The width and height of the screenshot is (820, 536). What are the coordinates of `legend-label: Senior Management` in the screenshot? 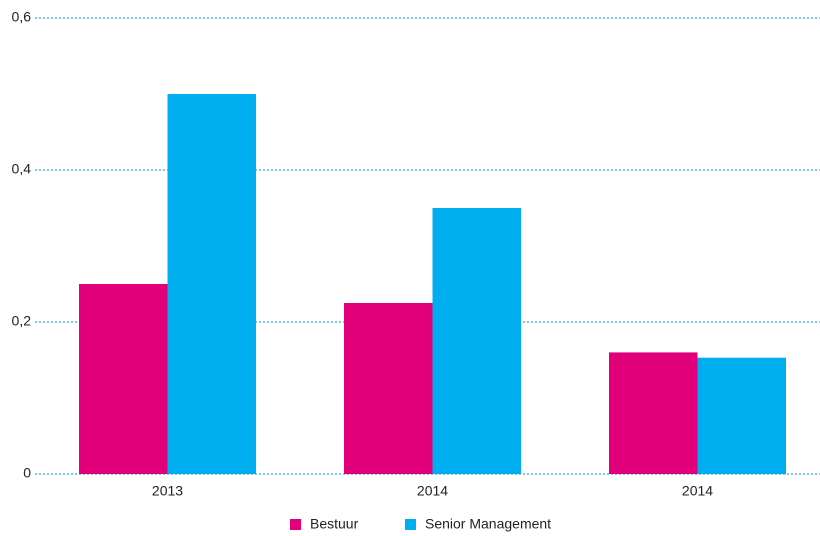 It's located at (488, 524).